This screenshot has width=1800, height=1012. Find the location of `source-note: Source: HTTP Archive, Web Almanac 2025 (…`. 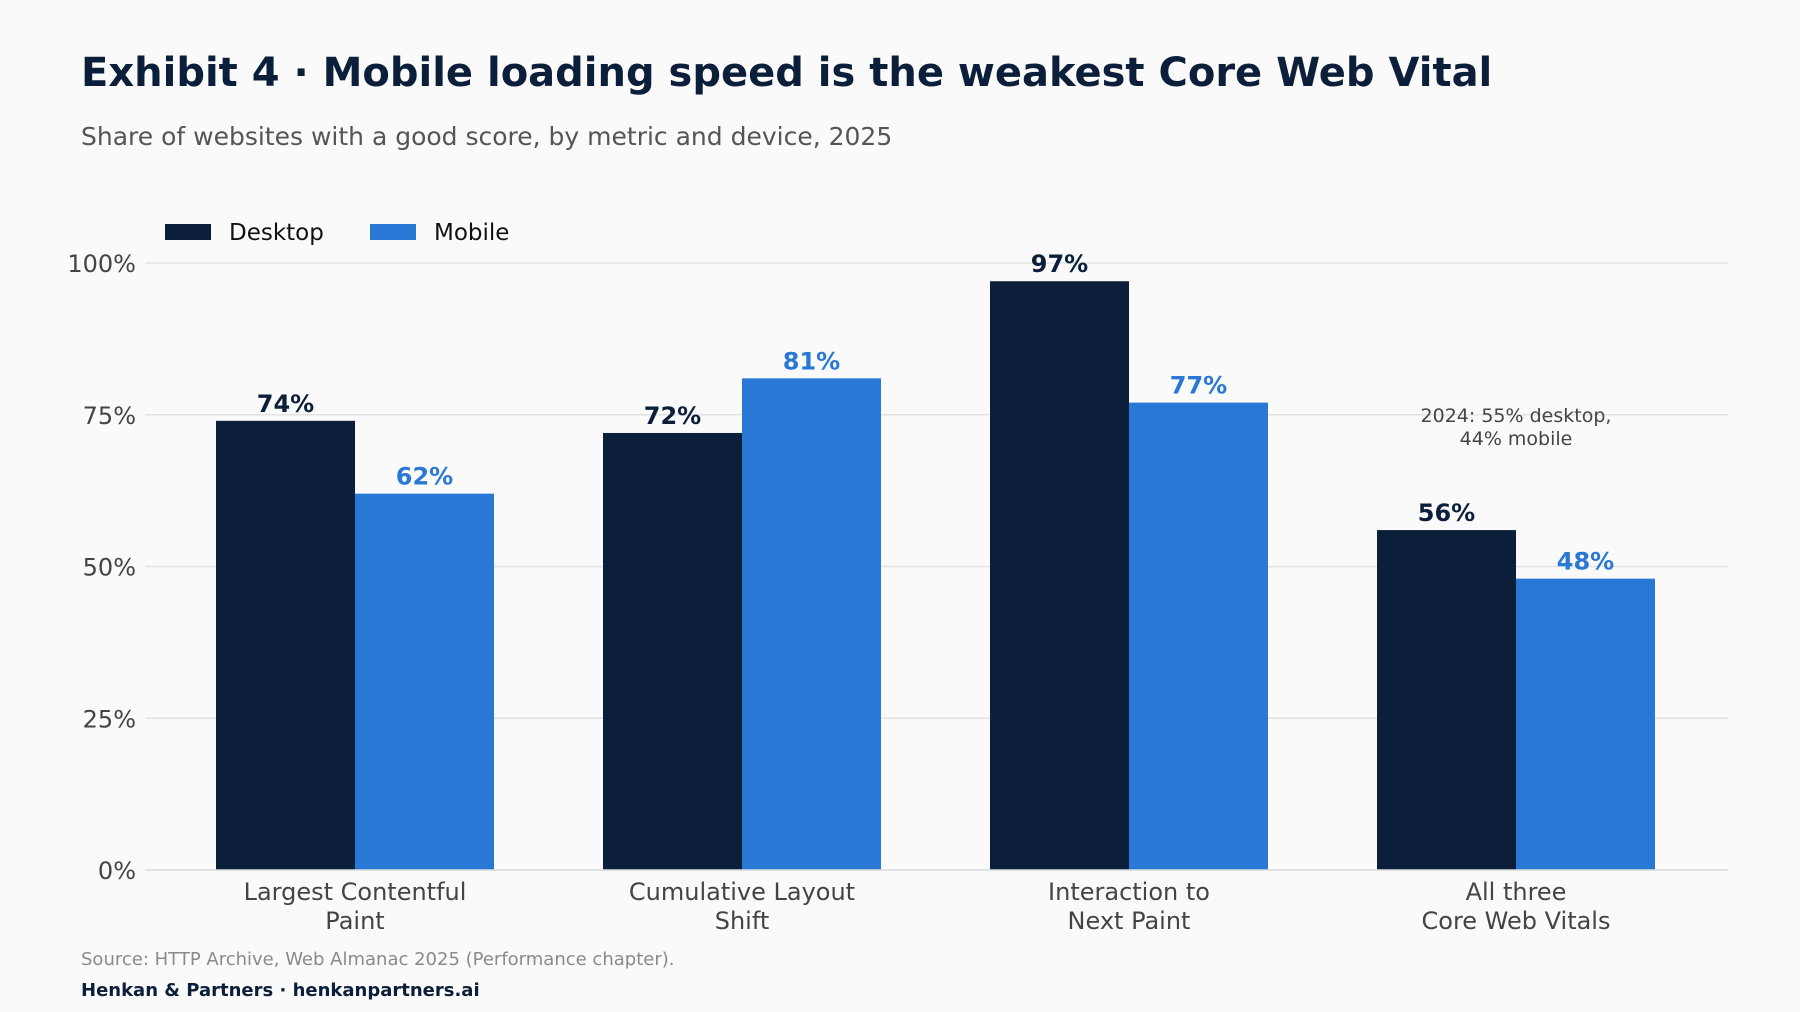

source-note: Source: HTTP Archive, Web Almanac 2025 (… is located at coordinates (378, 959).